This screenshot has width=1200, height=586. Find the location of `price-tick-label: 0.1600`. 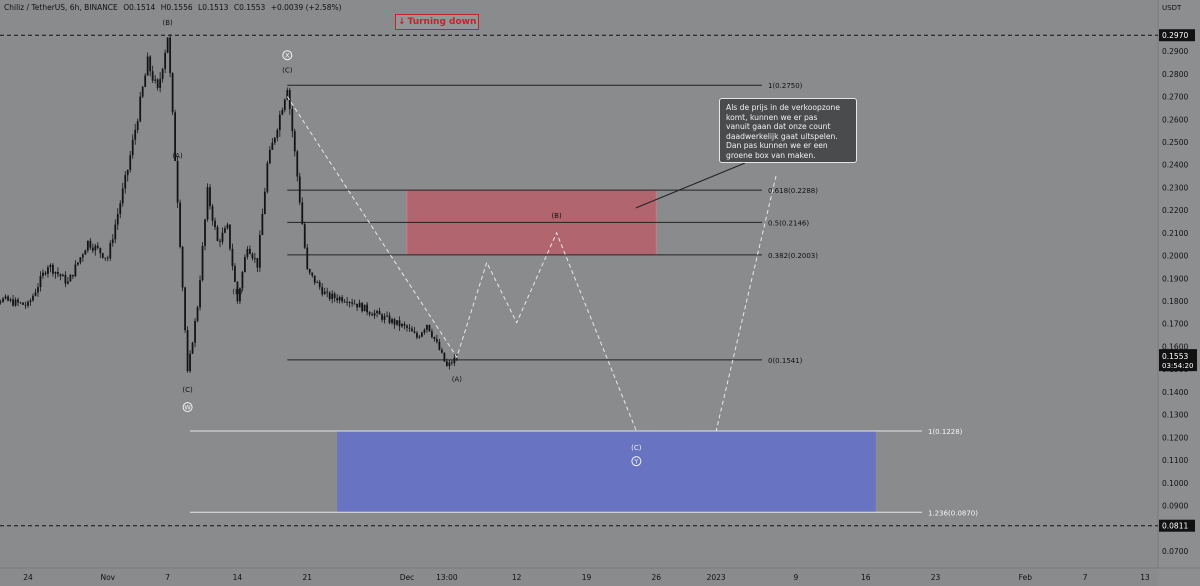

price-tick-label: 0.1600 is located at coordinates (1175, 346).